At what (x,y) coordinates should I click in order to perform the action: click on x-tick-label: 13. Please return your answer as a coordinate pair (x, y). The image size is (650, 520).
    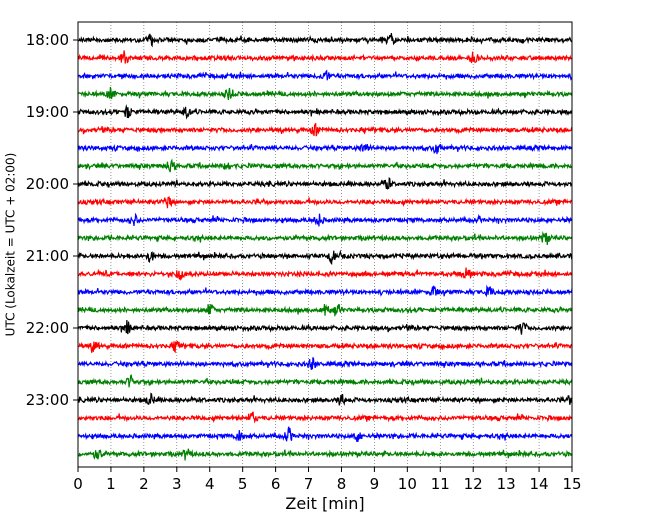
    Looking at the image, I should click on (506, 484).